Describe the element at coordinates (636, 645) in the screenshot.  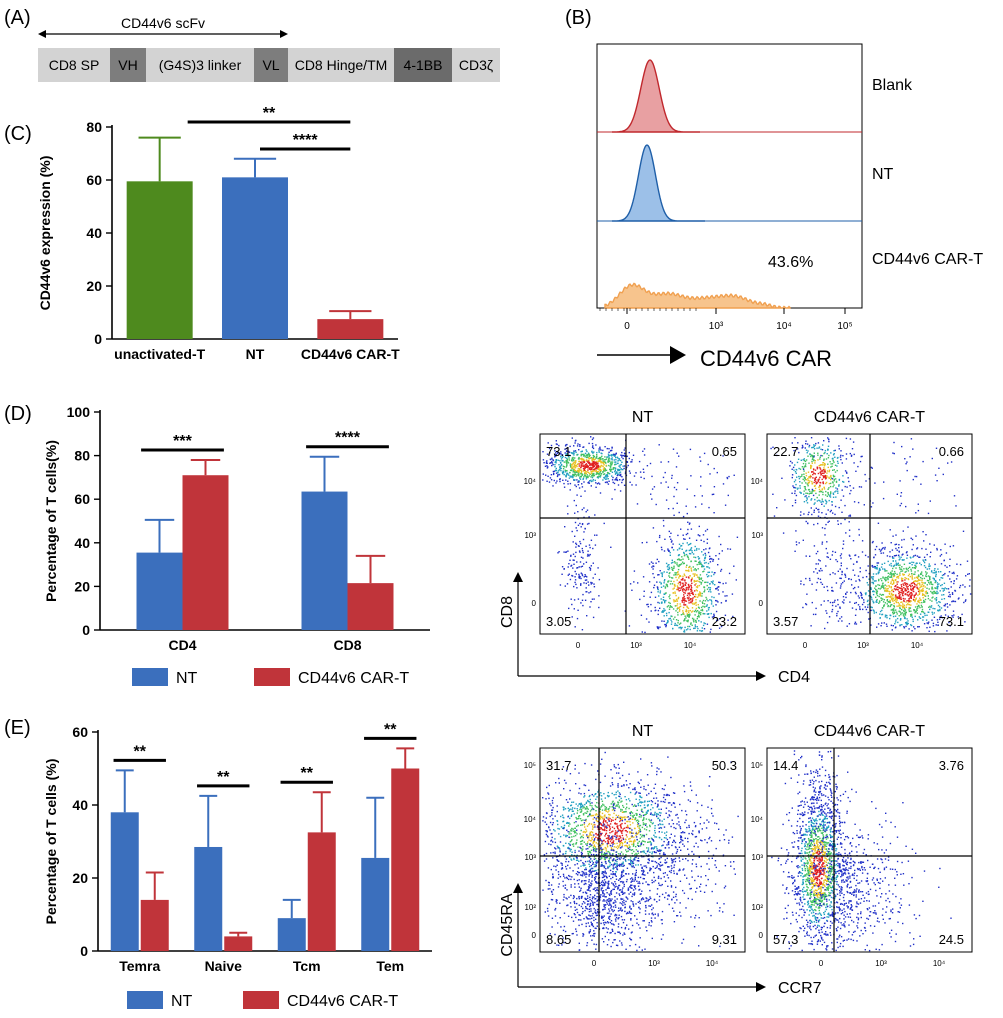
I see `flow-x-tick-label: 10³` at that location.